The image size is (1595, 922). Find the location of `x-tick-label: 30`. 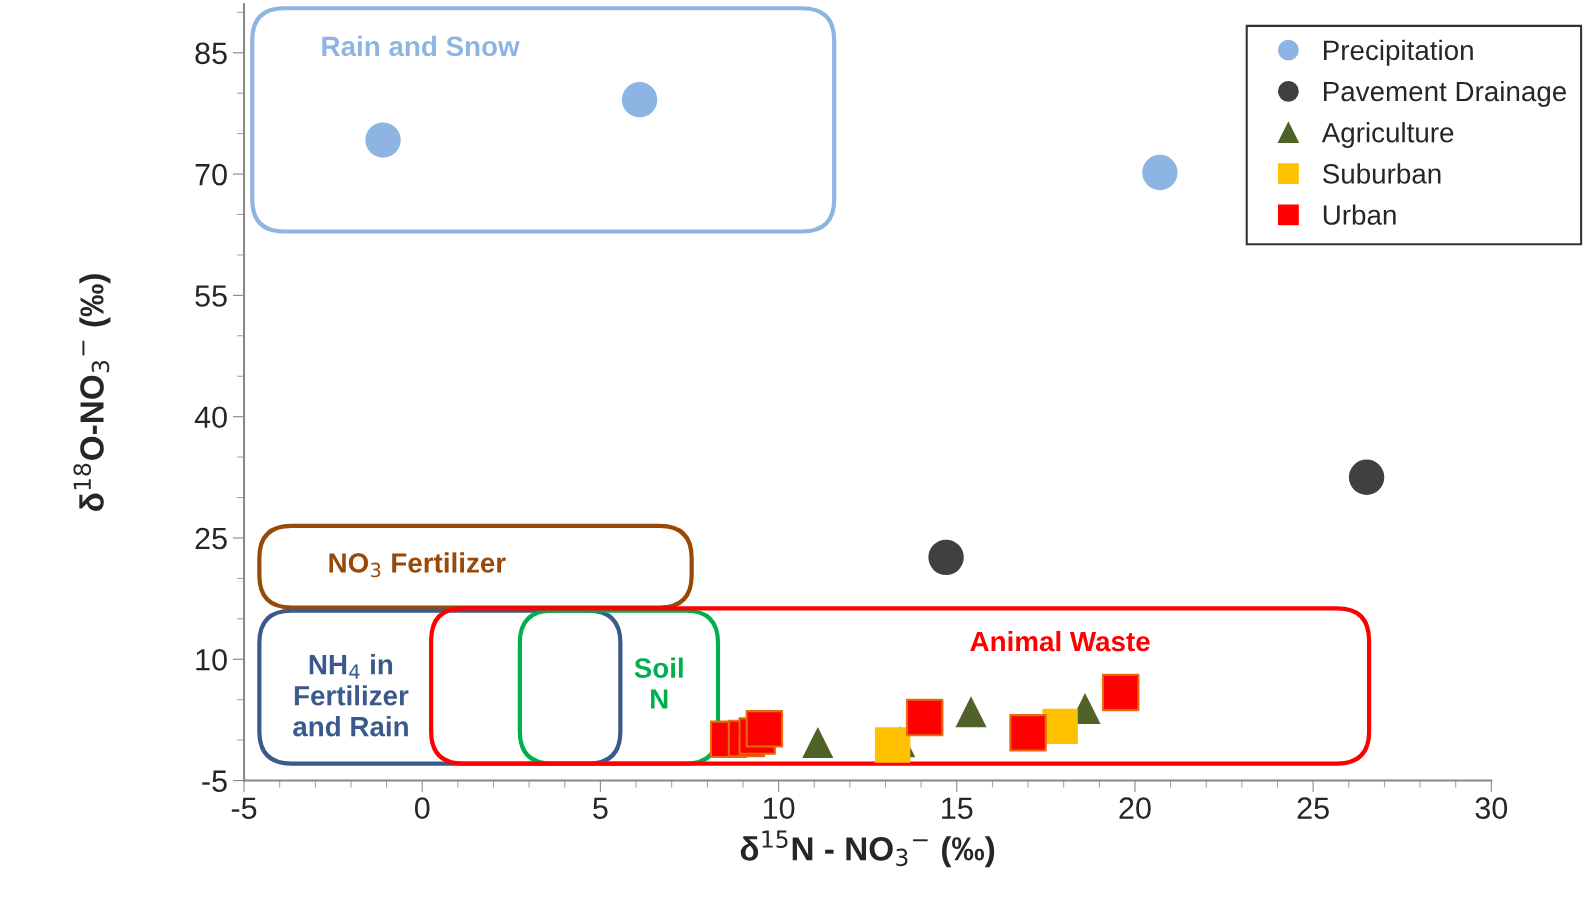

x-tick-label: 30 is located at coordinates (1491, 808).